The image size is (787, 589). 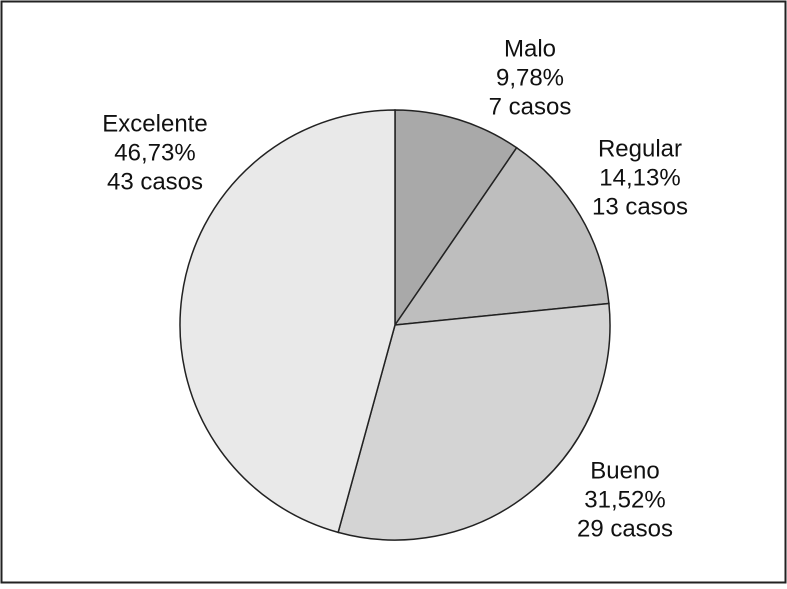 I want to click on slice-label: Malo, so click(x=530, y=48).